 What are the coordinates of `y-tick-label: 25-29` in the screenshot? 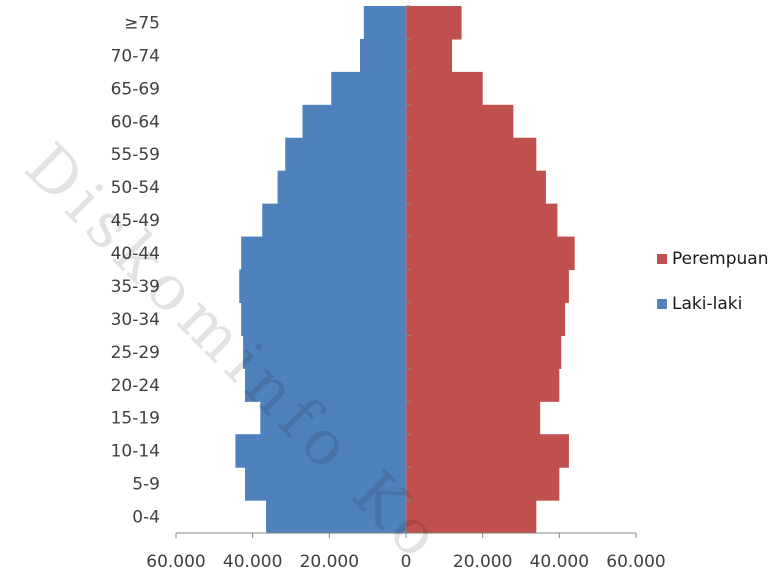 It's located at (135, 353).